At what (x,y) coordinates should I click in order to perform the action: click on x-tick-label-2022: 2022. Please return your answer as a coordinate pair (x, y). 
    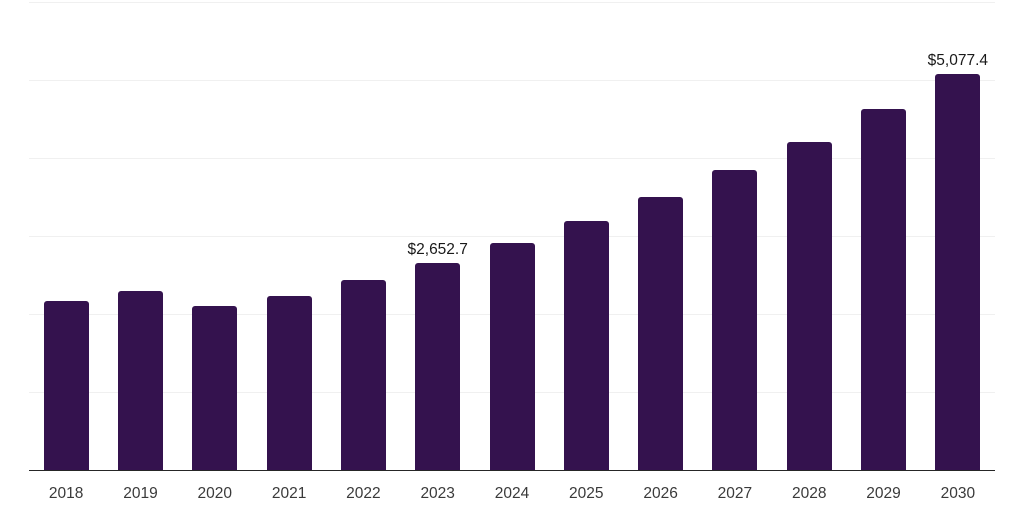
    Looking at the image, I should click on (363, 493).